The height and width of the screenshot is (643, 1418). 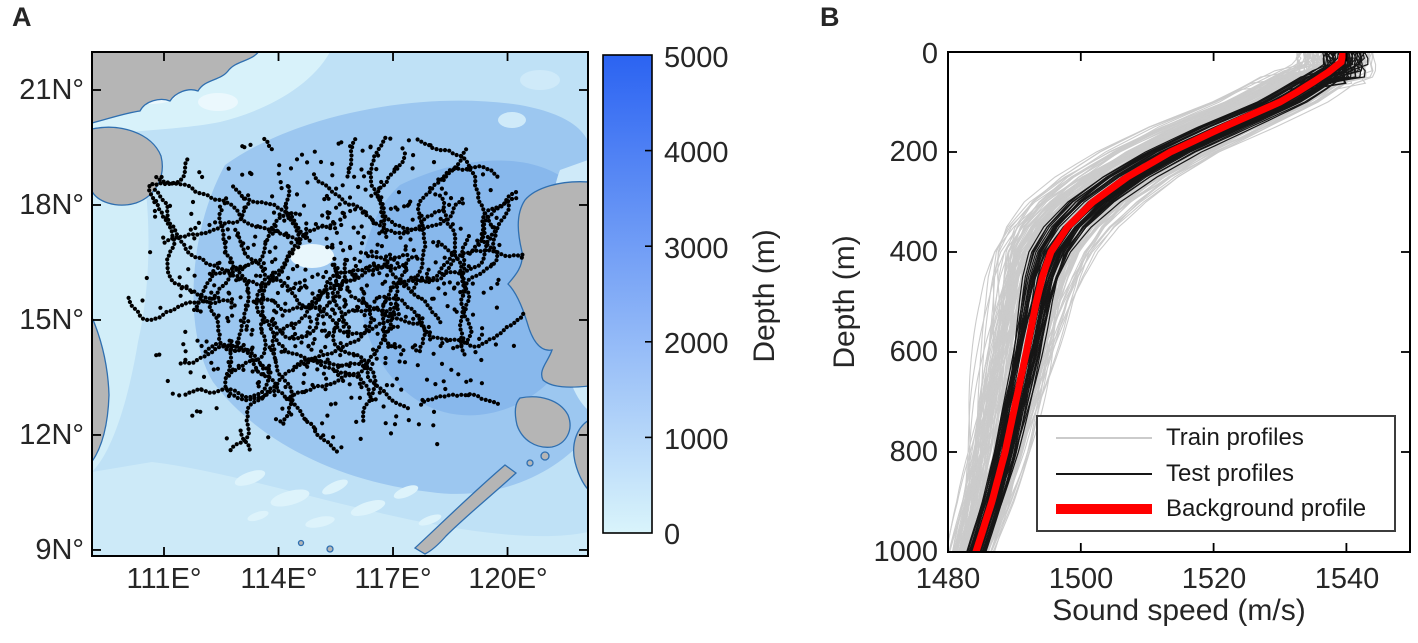 What do you see at coordinates (696, 58) in the screenshot?
I see `cb-tick-5000: 5000` at bounding box center [696, 58].